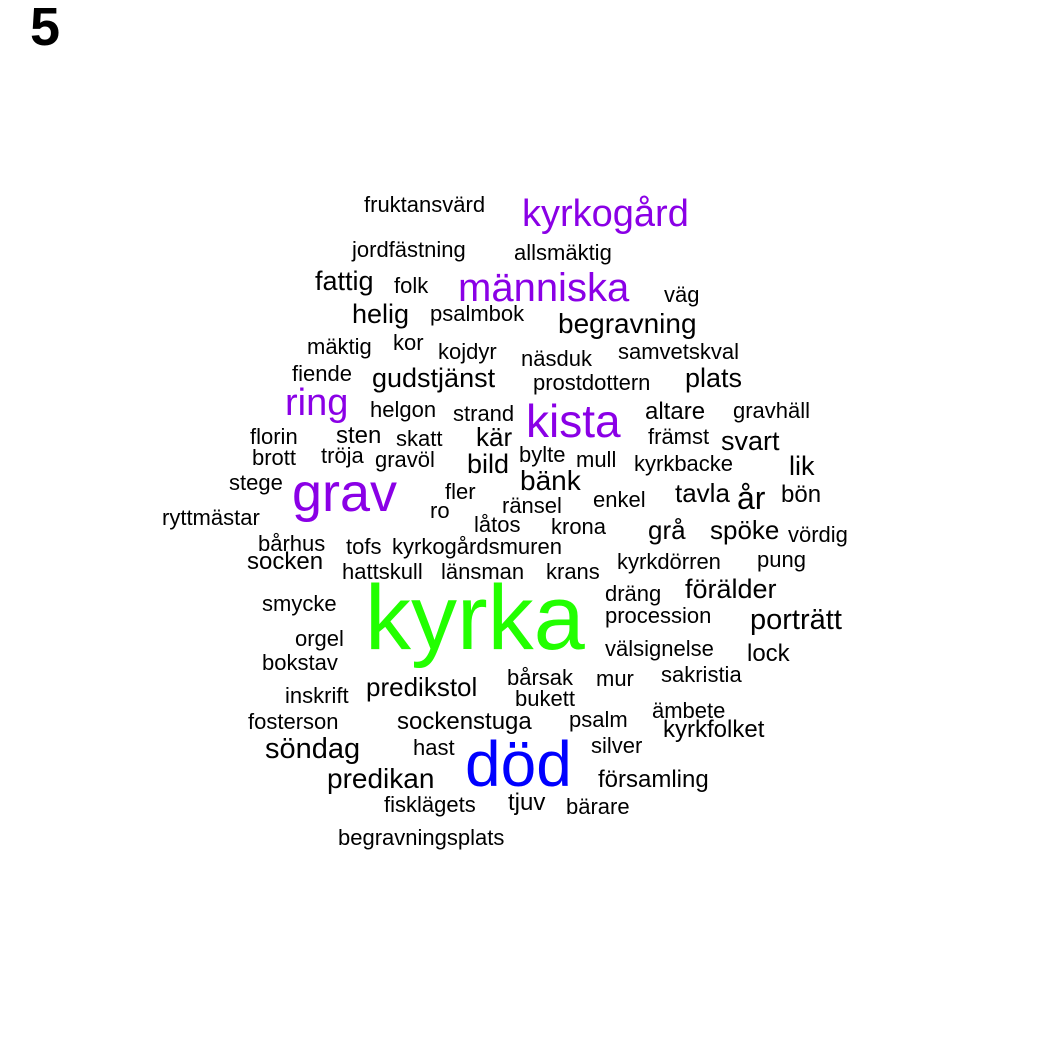 Image resolution: width=1050 pixels, height=1050 pixels. Describe the element at coordinates (345, 493) in the screenshot. I see `word-grav: grav` at that location.